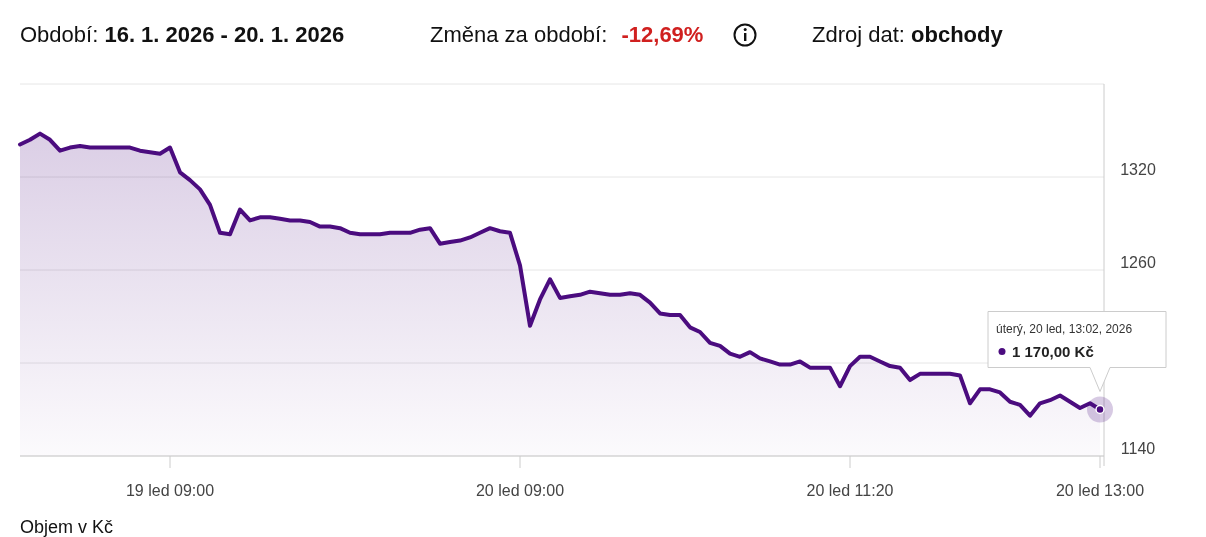 Image resolution: width=1206 pixels, height=537 pixels. What do you see at coordinates (567, 34) in the screenshot?
I see `chart-subtitle: Změna za období: -12,69%` at bounding box center [567, 34].